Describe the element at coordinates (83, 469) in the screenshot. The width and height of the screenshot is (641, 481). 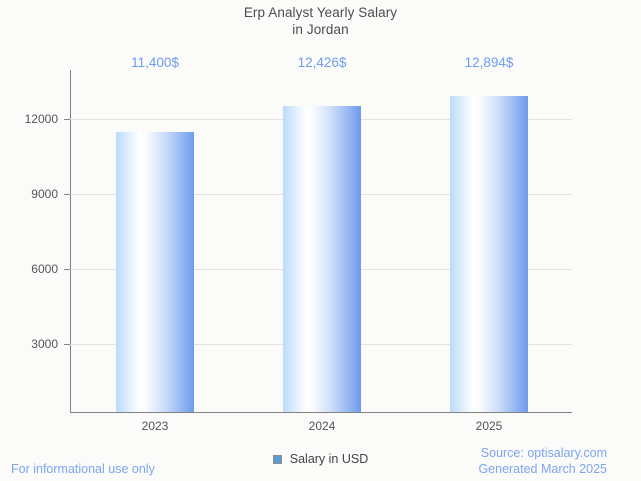
I see `disclaimer-text: For informational use only` at that location.